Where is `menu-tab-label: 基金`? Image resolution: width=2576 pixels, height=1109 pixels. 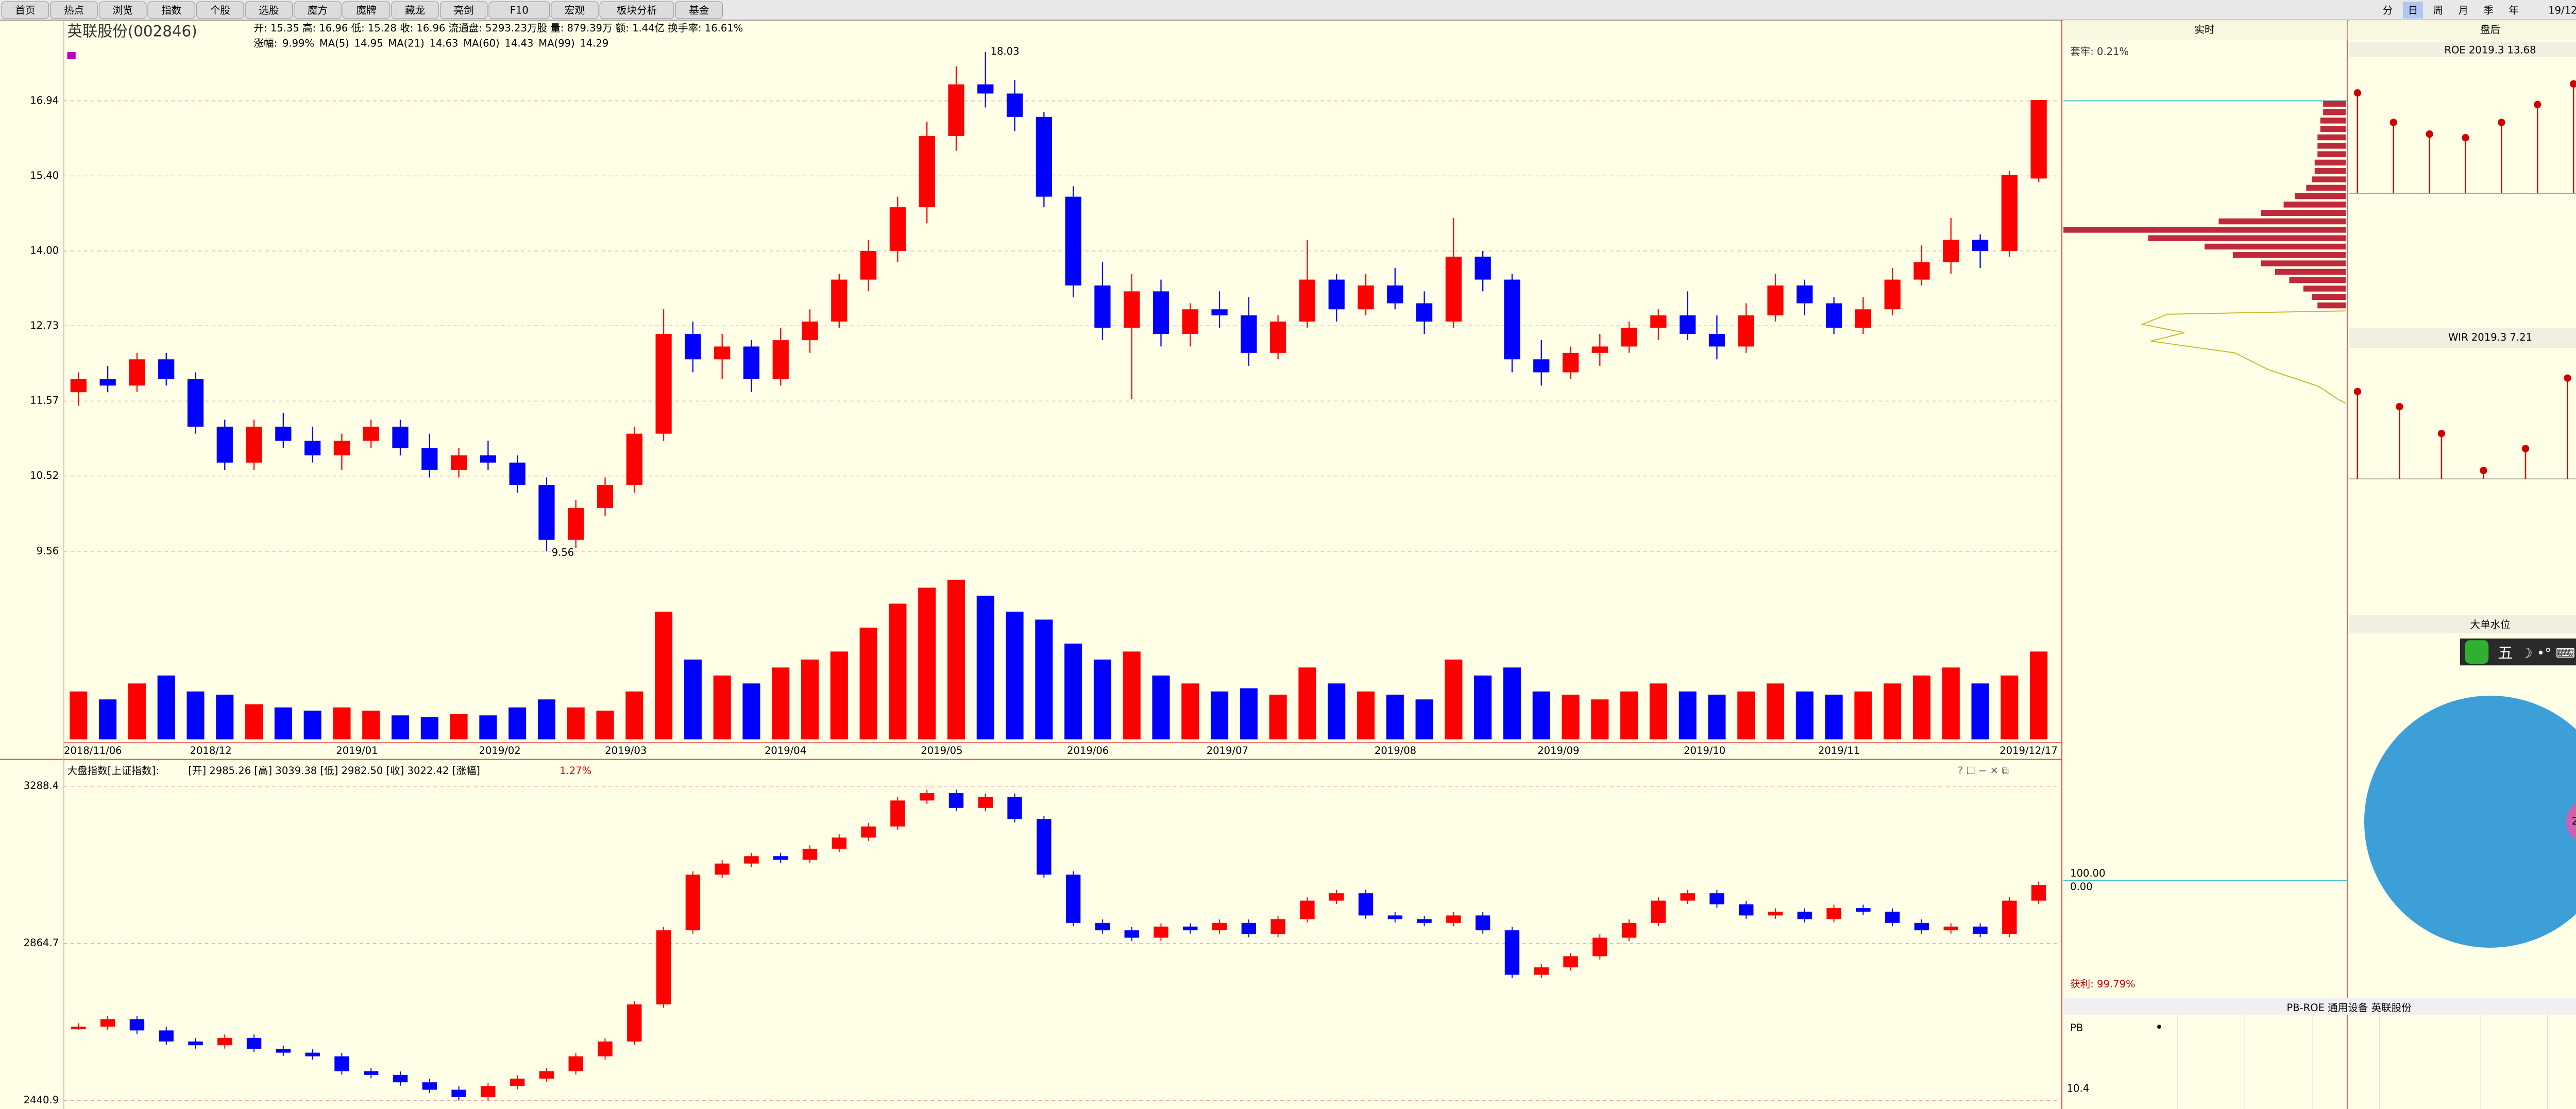 menu-tab-label: 基金 is located at coordinates (699, 11).